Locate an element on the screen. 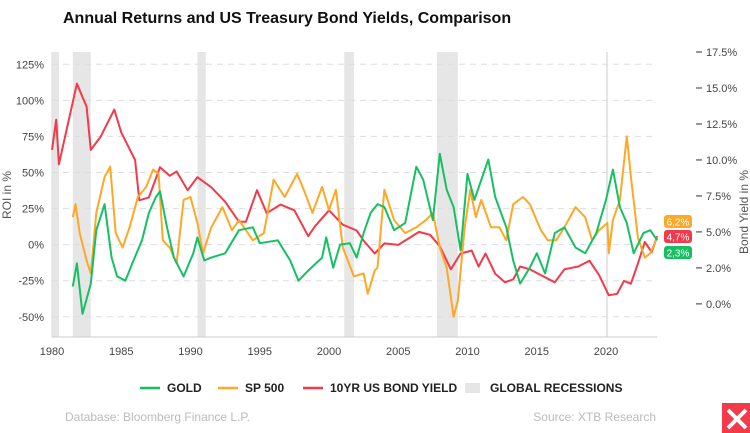 The height and width of the screenshot is (433, 750). legend-item-label: GOLD is located at coordinates (184, 388).